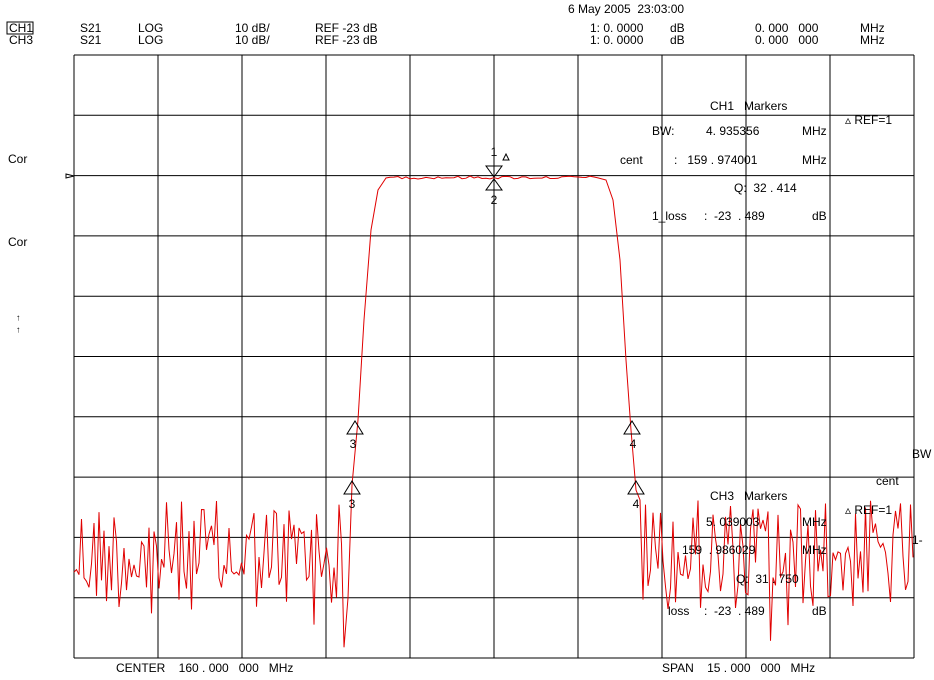 Image resolution: width=934 pixels, height=680 pixels. Describe the element at coordinates (204, 668) in the screenshot. I see `footer-center: CENTER 160 . 000 000 MHz` at that location.